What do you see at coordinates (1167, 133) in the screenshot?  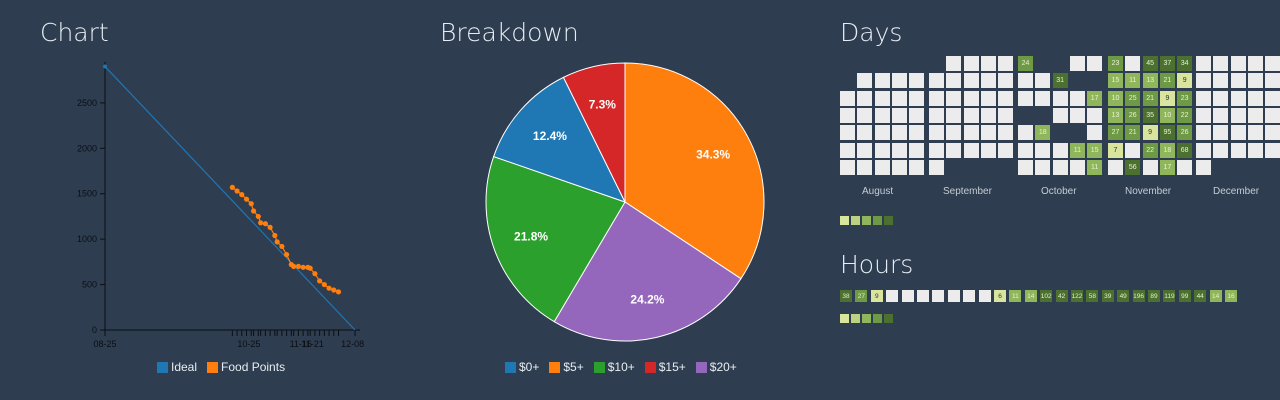 I see `day-cell: 95` at bounding box center [1167, 133].